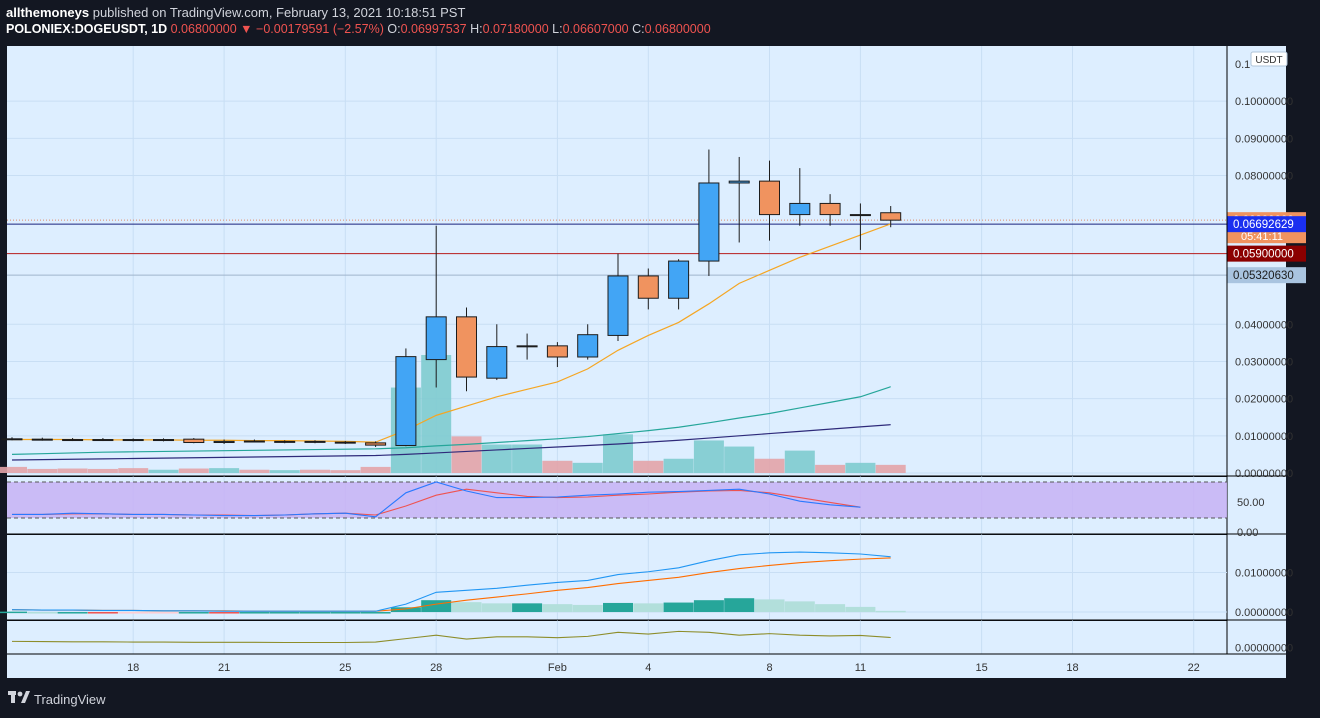 The height and width of the screenshot is (718, 1320). Describe the element at coordinates (451, 581) in the screenshot. I see `macd-line` at that location.